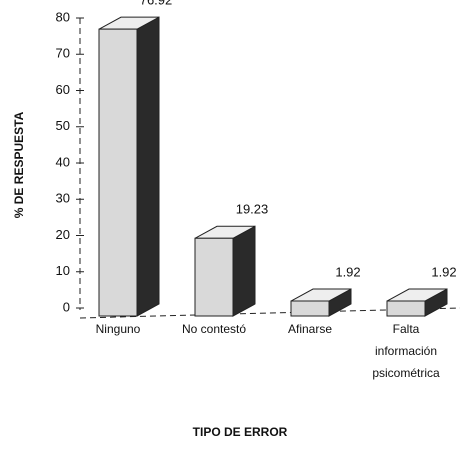  Describe the element at coordinates (214, 329) in the screenshot. I see `x-tick-label: No contestó` at that location.